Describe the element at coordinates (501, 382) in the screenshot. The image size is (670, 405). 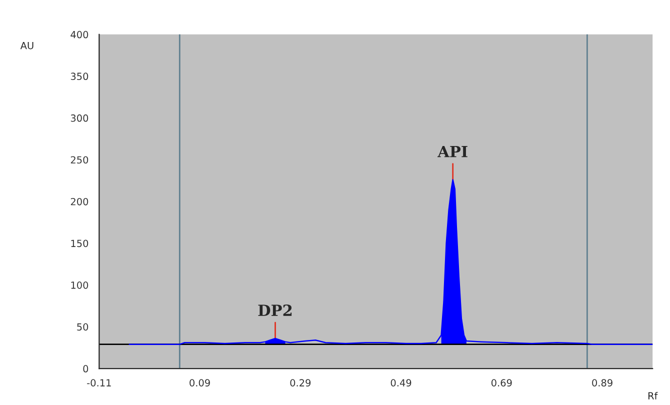
I see `x-tick-label: 0.69` at that location.